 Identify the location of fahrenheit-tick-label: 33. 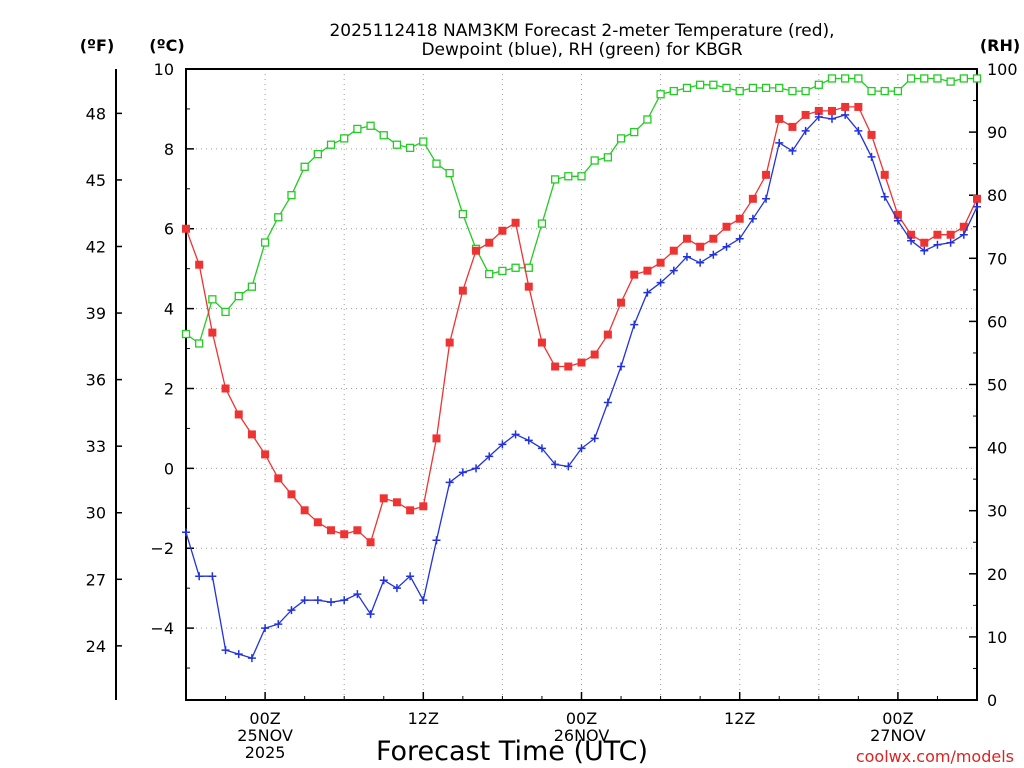
(96, 446).